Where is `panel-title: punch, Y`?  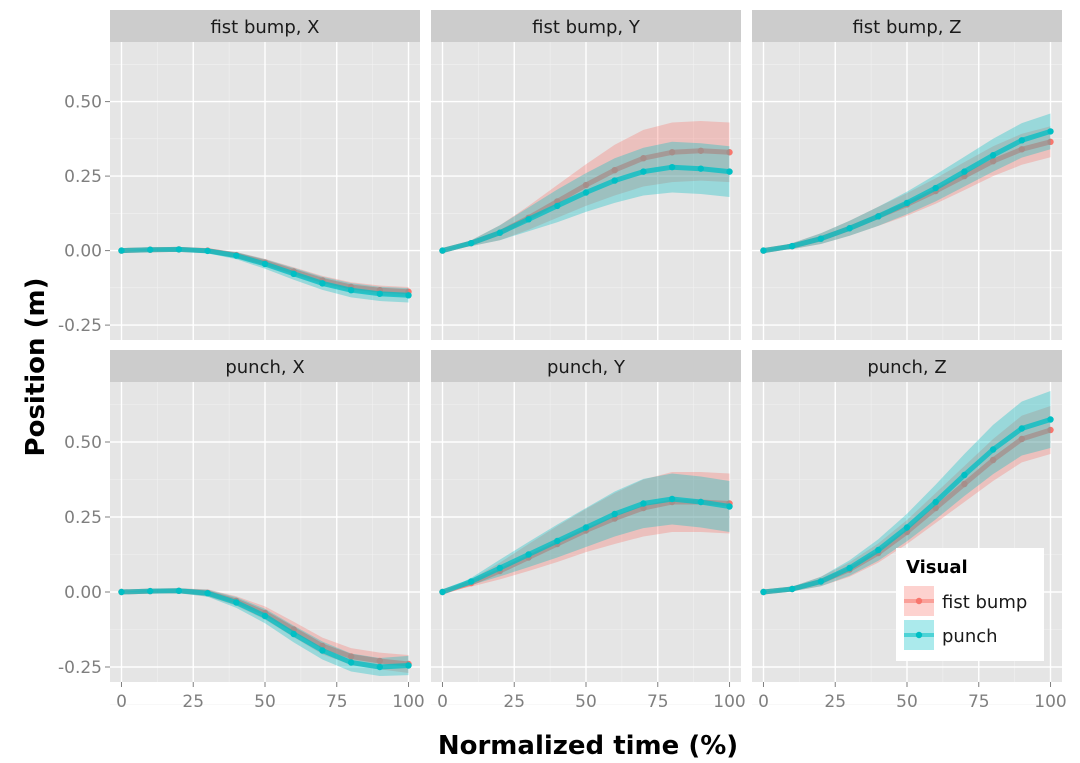
panel-title: punch, Y is located at coordinates (586, 367).